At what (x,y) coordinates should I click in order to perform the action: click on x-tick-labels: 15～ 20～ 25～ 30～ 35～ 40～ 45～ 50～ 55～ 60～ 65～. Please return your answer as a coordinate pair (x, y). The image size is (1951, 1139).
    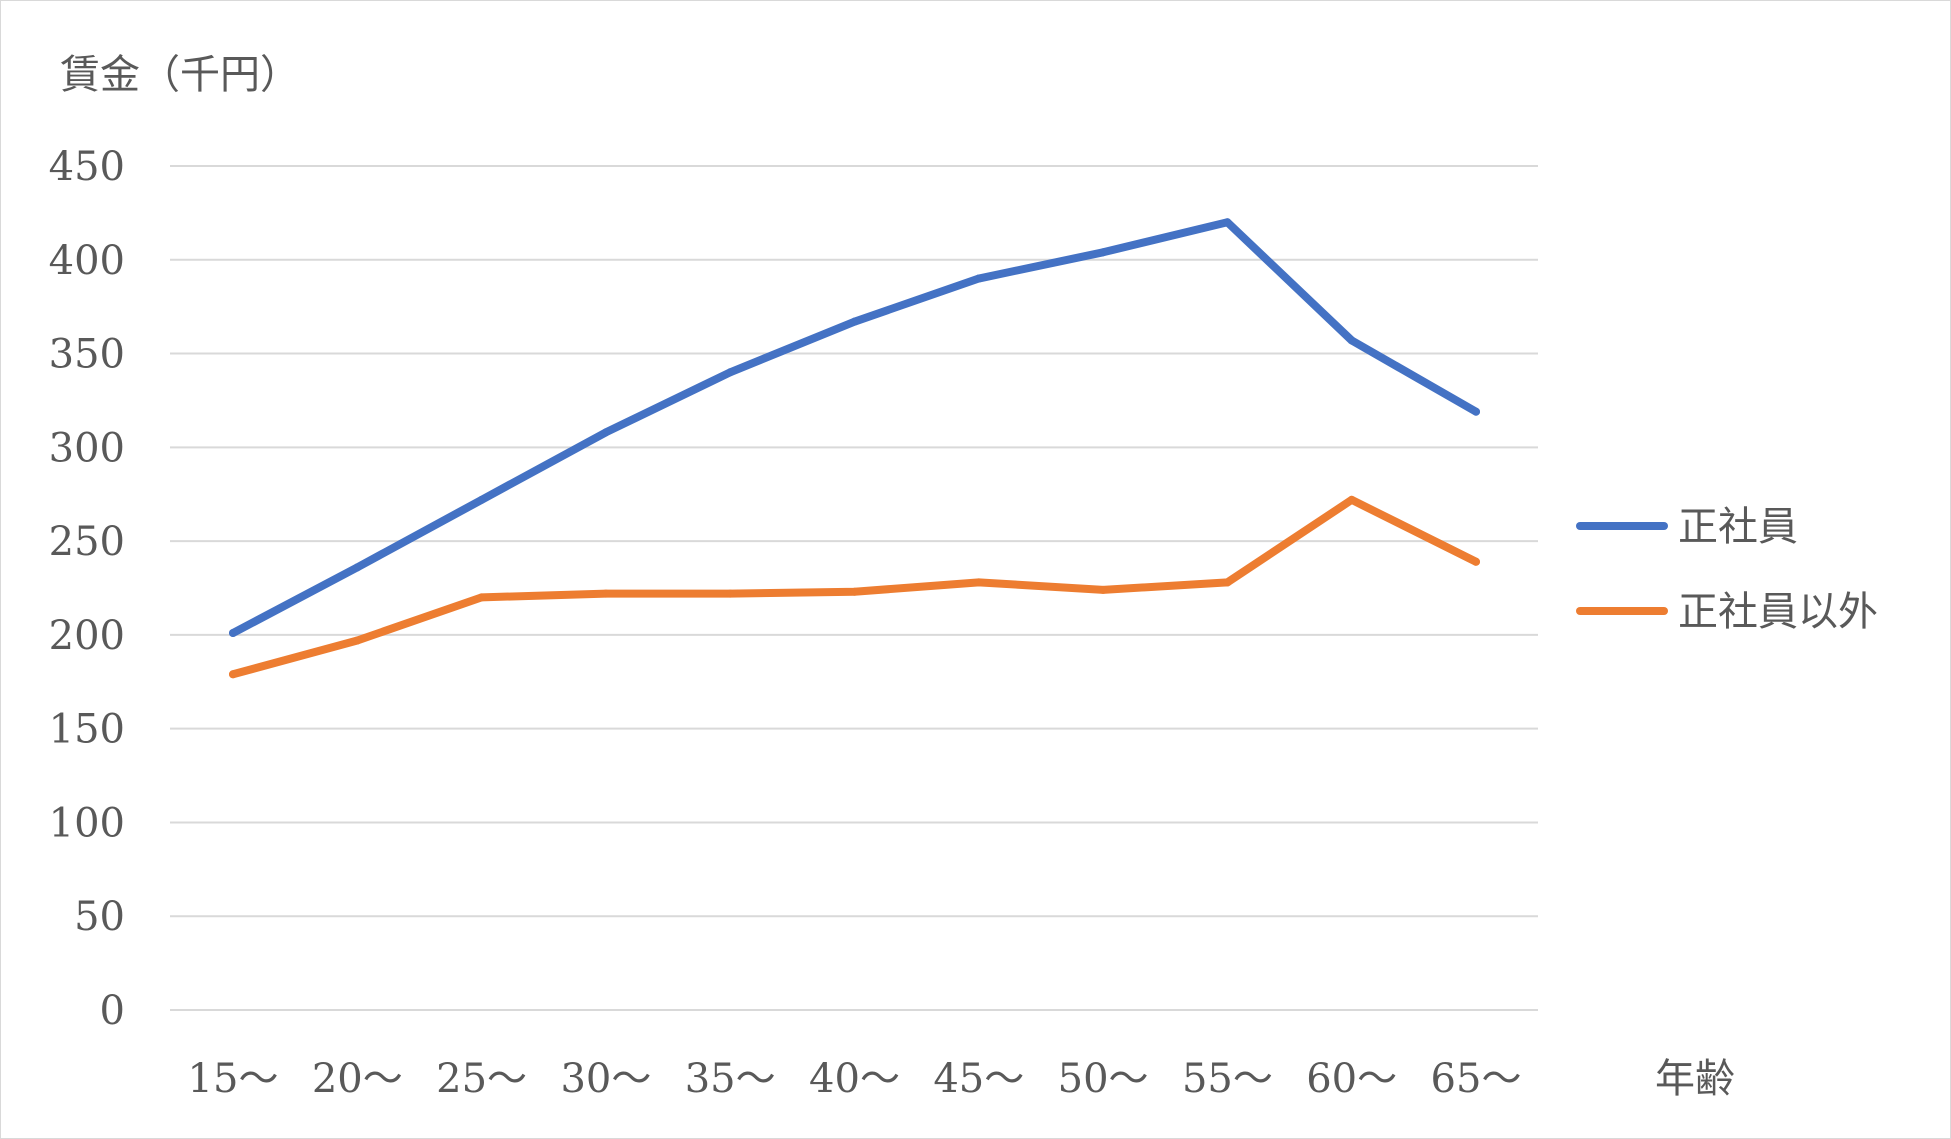
    Looking at the image, I should click on (855, 1079).